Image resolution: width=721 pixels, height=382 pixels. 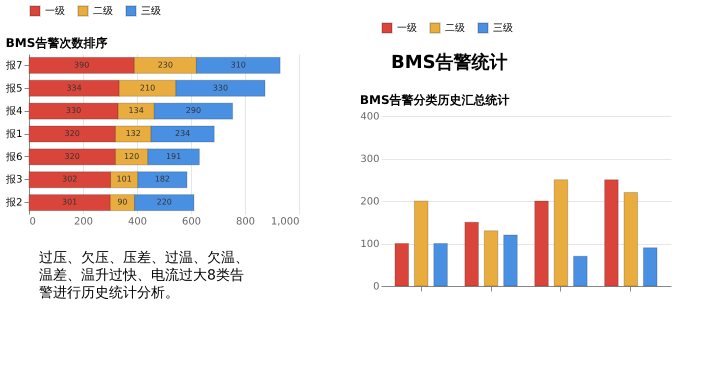 What do you see at coordinates (57, 43) in the screenshot?
I see `chart-title: BMS告警次数排序` at bounding box center [57, 43].